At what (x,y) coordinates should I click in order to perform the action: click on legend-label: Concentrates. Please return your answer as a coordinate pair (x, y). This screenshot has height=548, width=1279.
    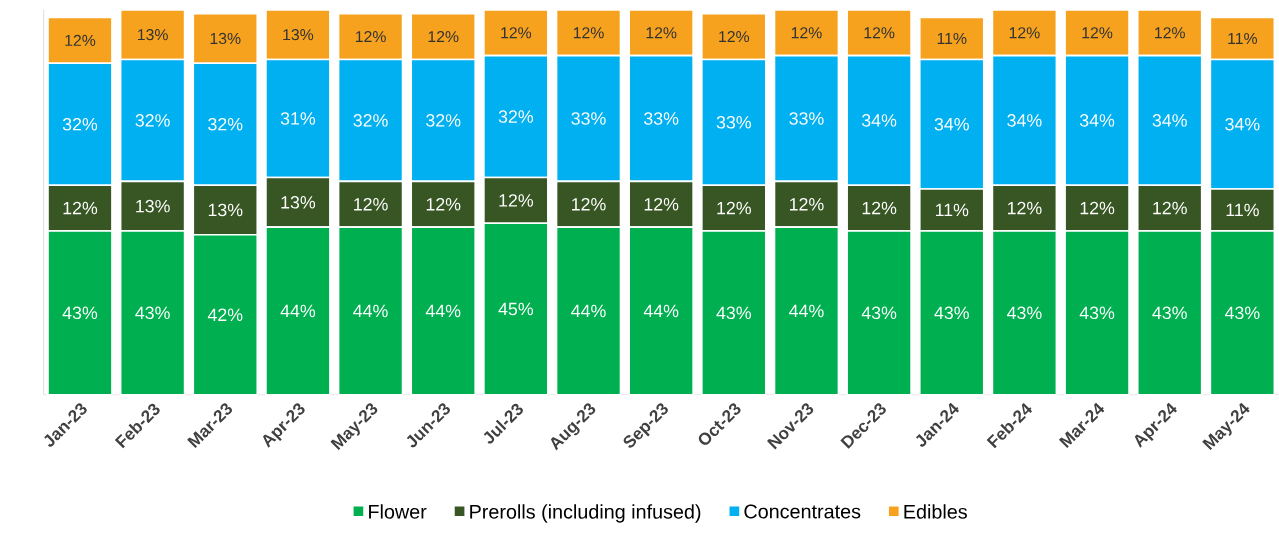
    Looking at the image, I should click on (802, 511).